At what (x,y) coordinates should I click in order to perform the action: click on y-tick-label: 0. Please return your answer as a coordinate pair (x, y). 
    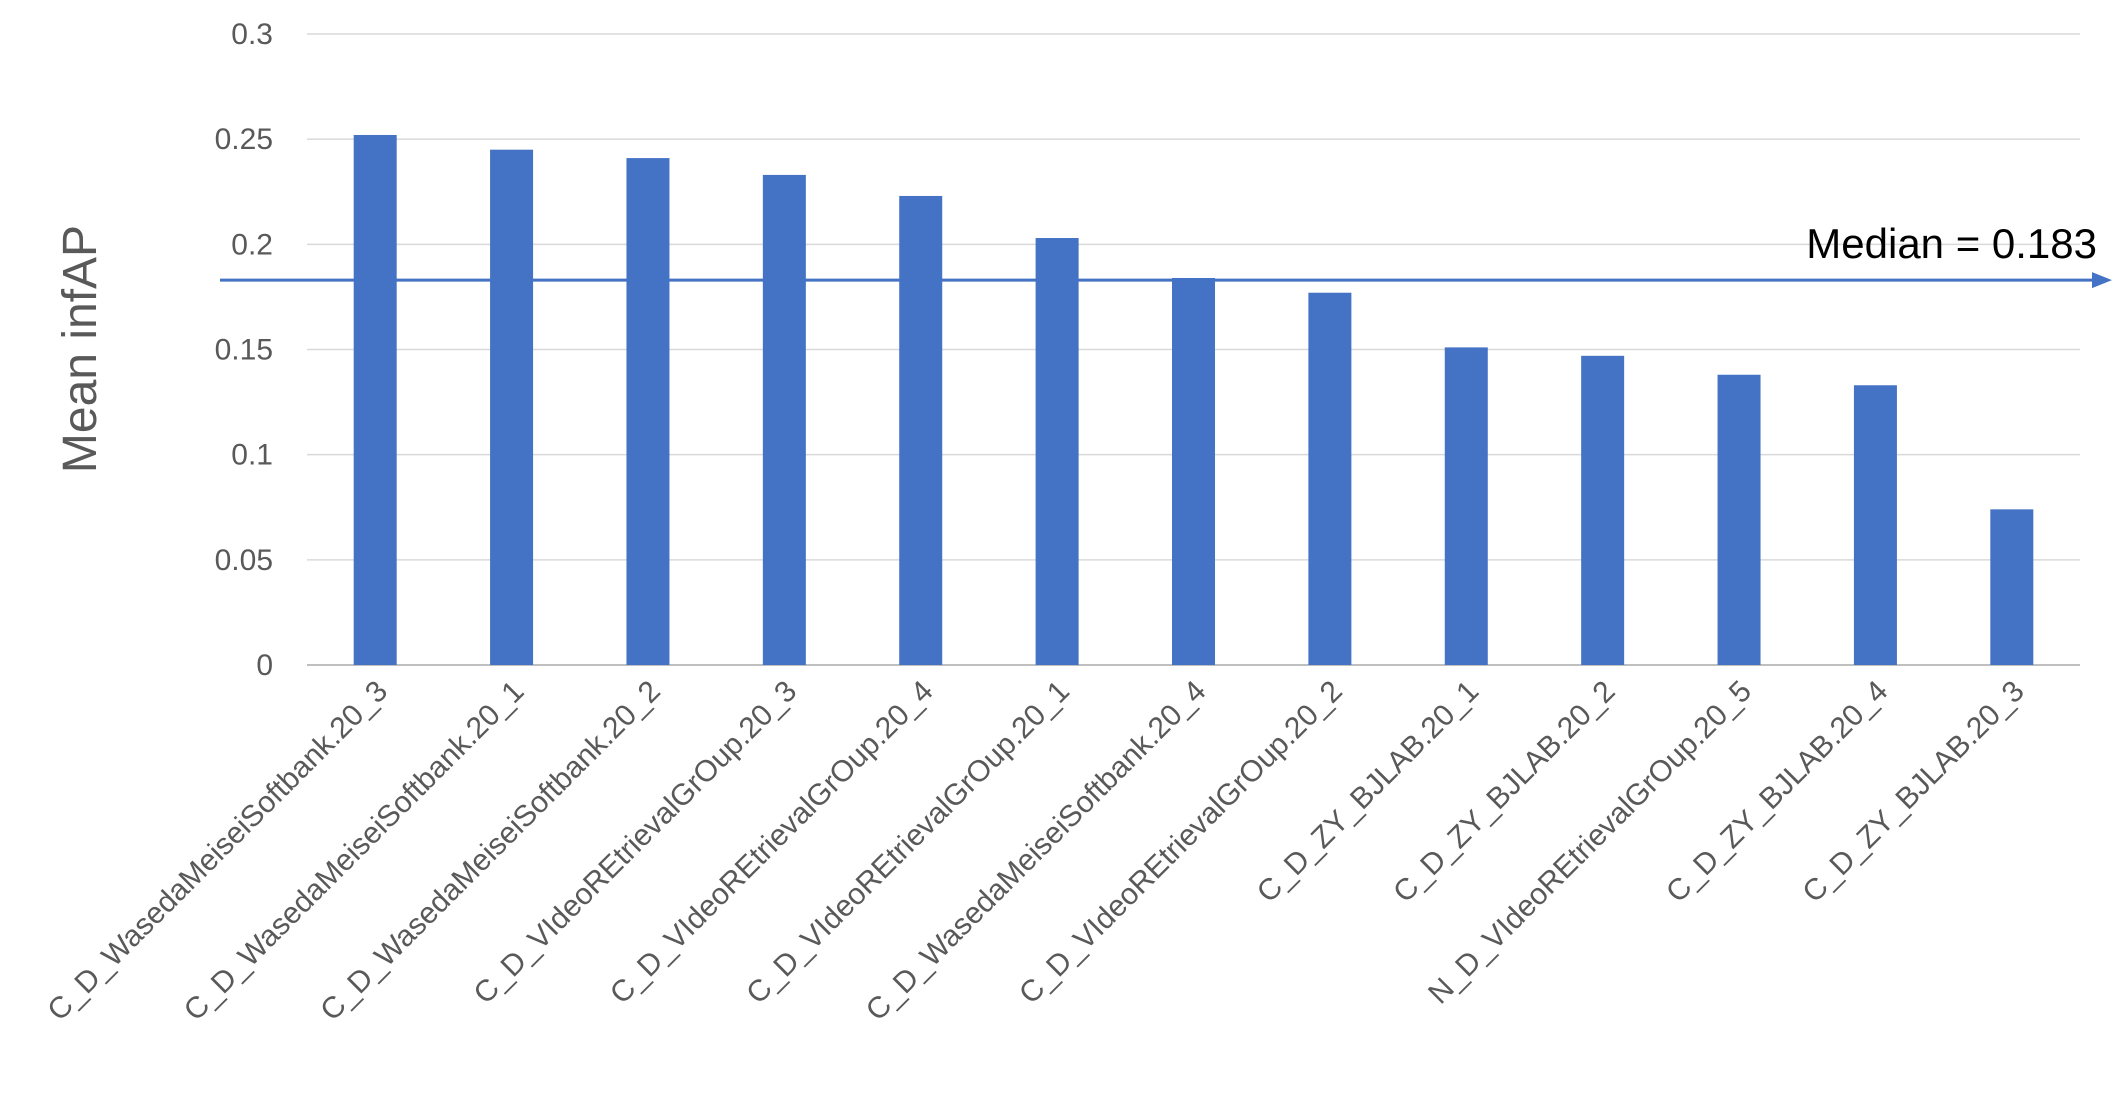
    Looking at the image, I should click on (264, 665).